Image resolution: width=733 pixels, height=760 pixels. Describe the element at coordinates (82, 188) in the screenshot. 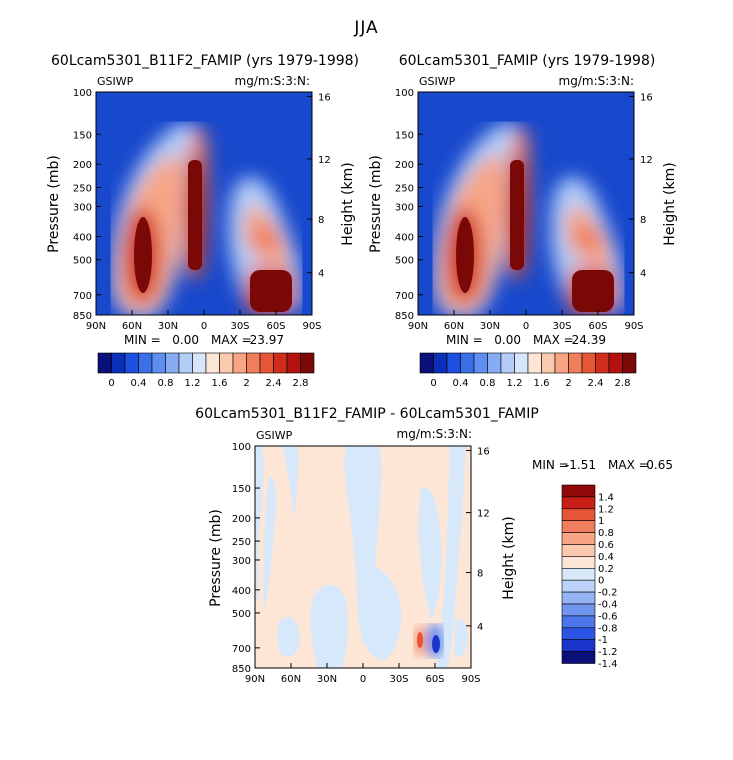

I see `panel-1-y-tick-label: 250` at that location.